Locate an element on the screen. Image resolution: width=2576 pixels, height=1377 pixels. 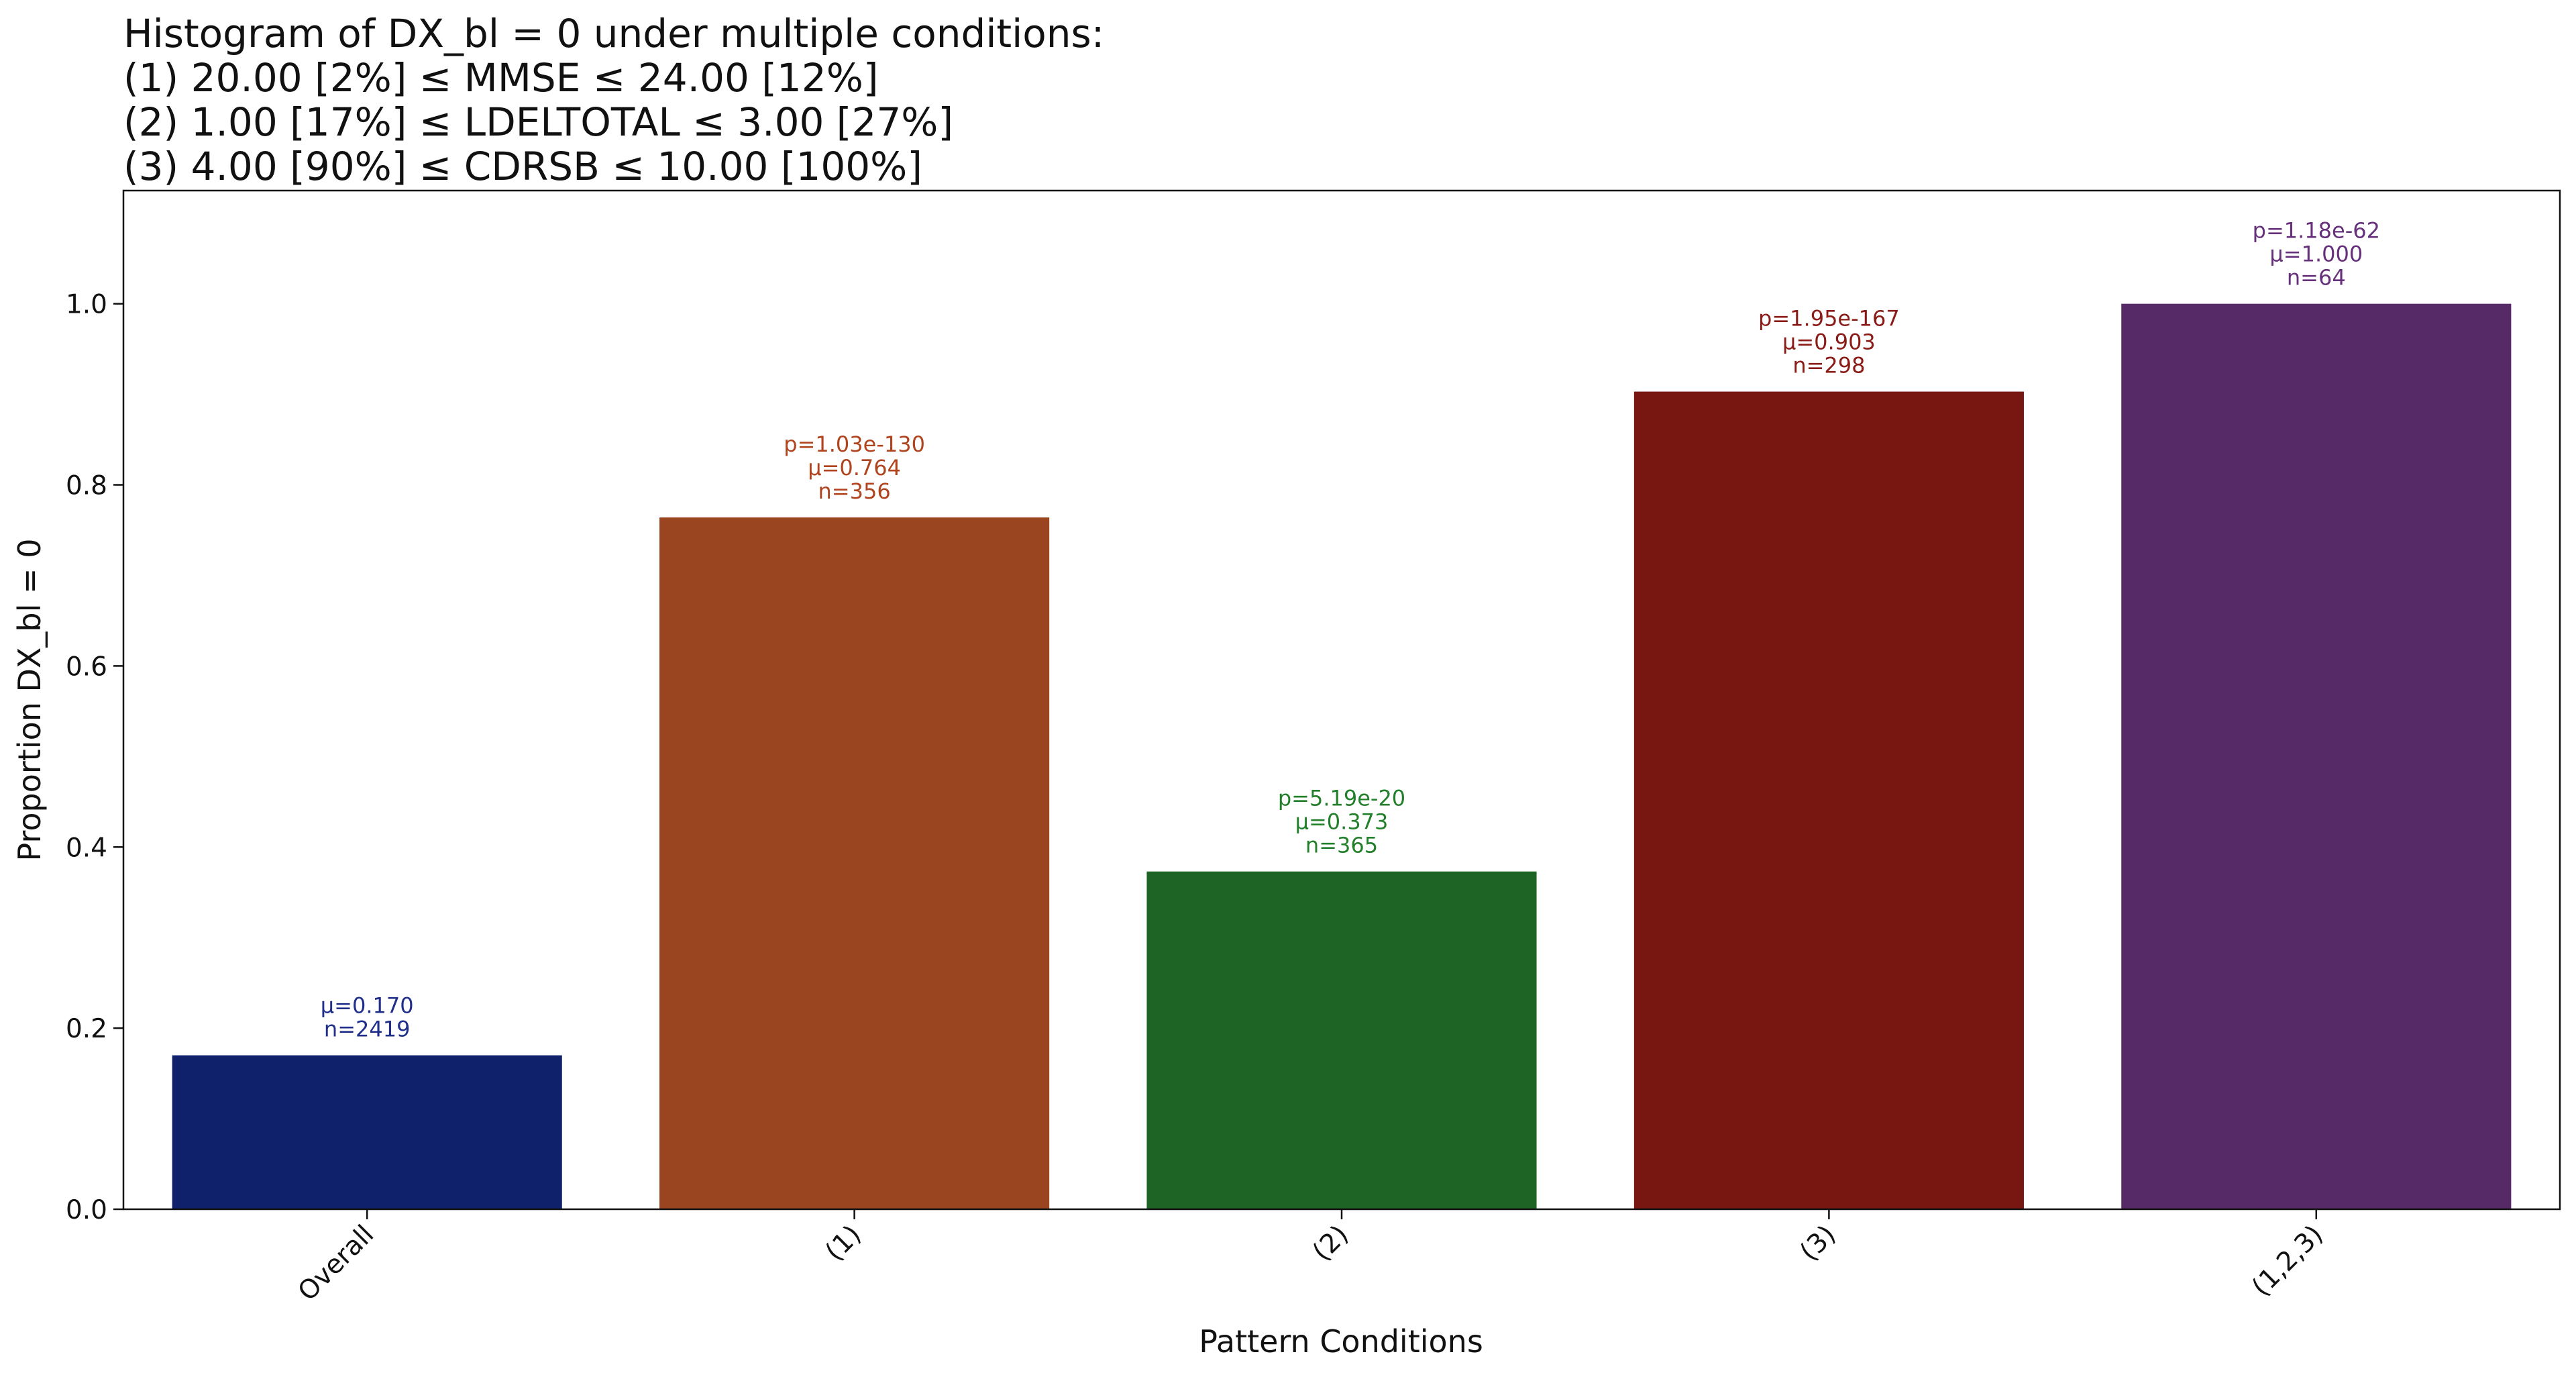
value-label: μ=0.764 is located at coordinates (854, 467).